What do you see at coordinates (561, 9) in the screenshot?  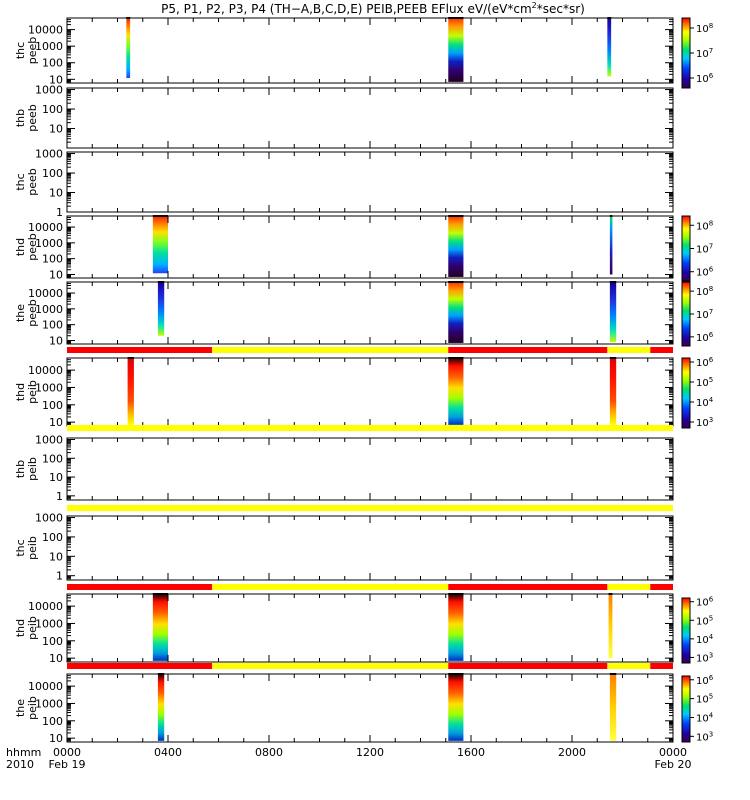 I see `title-end: *sec*sr)` at bounding box center [561, 9].